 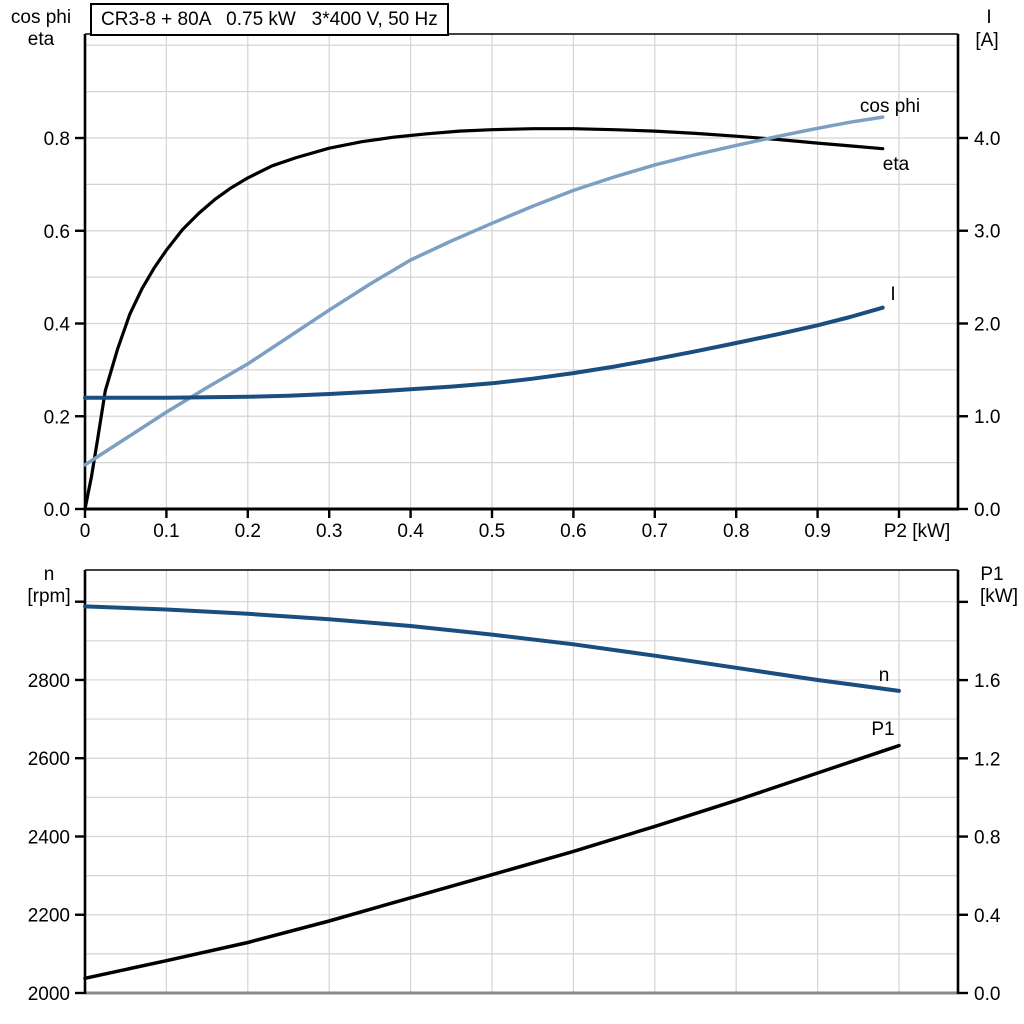 What do you see at coordinates (892, 294) in the screenshot?
I see `curve-label-current: I` at bounding box center [892, 294].